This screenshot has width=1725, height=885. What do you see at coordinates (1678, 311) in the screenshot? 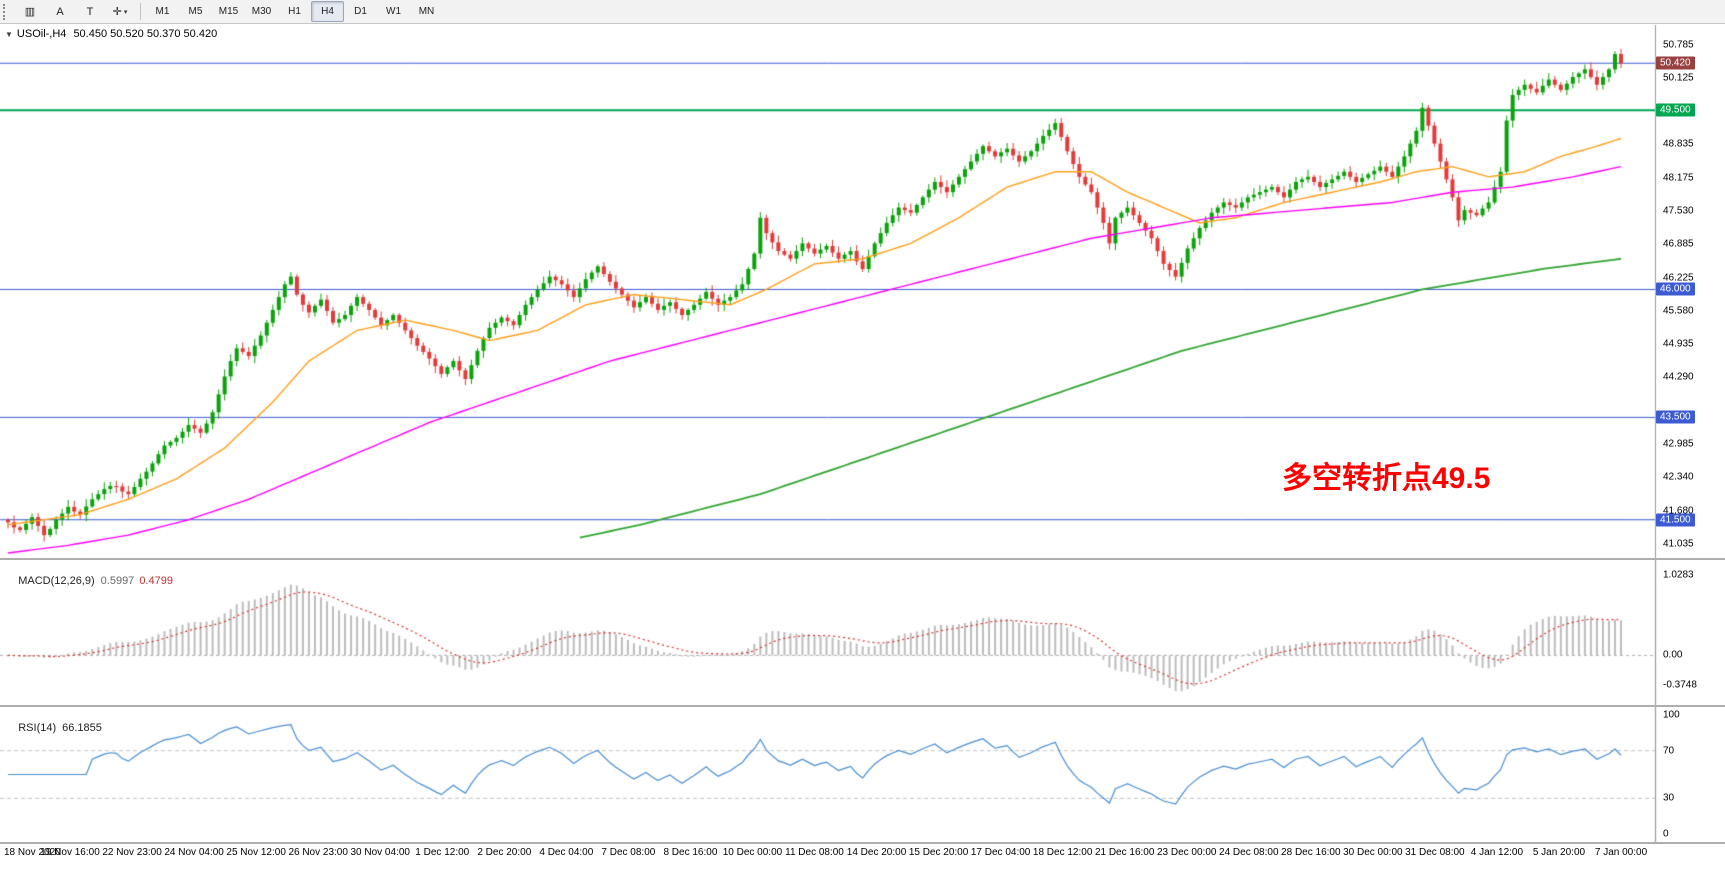
I see `price-tick-label: 45.580` at bounding box center [1678, 311].